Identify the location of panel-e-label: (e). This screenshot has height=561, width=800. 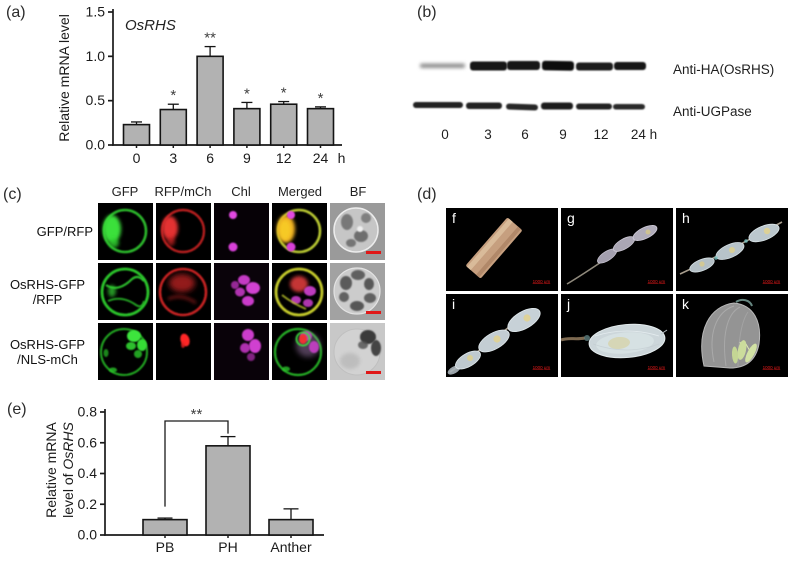
(17, 409).